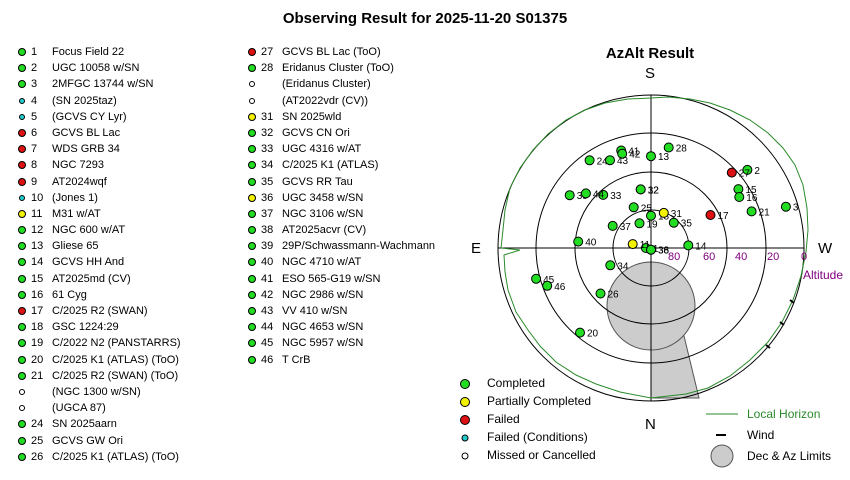 The image size is (850, 480). What do you see at coordinates (75, 246) in the screenshot?
I see `target-name: Gliese 65` at bounding box center [75, 246].